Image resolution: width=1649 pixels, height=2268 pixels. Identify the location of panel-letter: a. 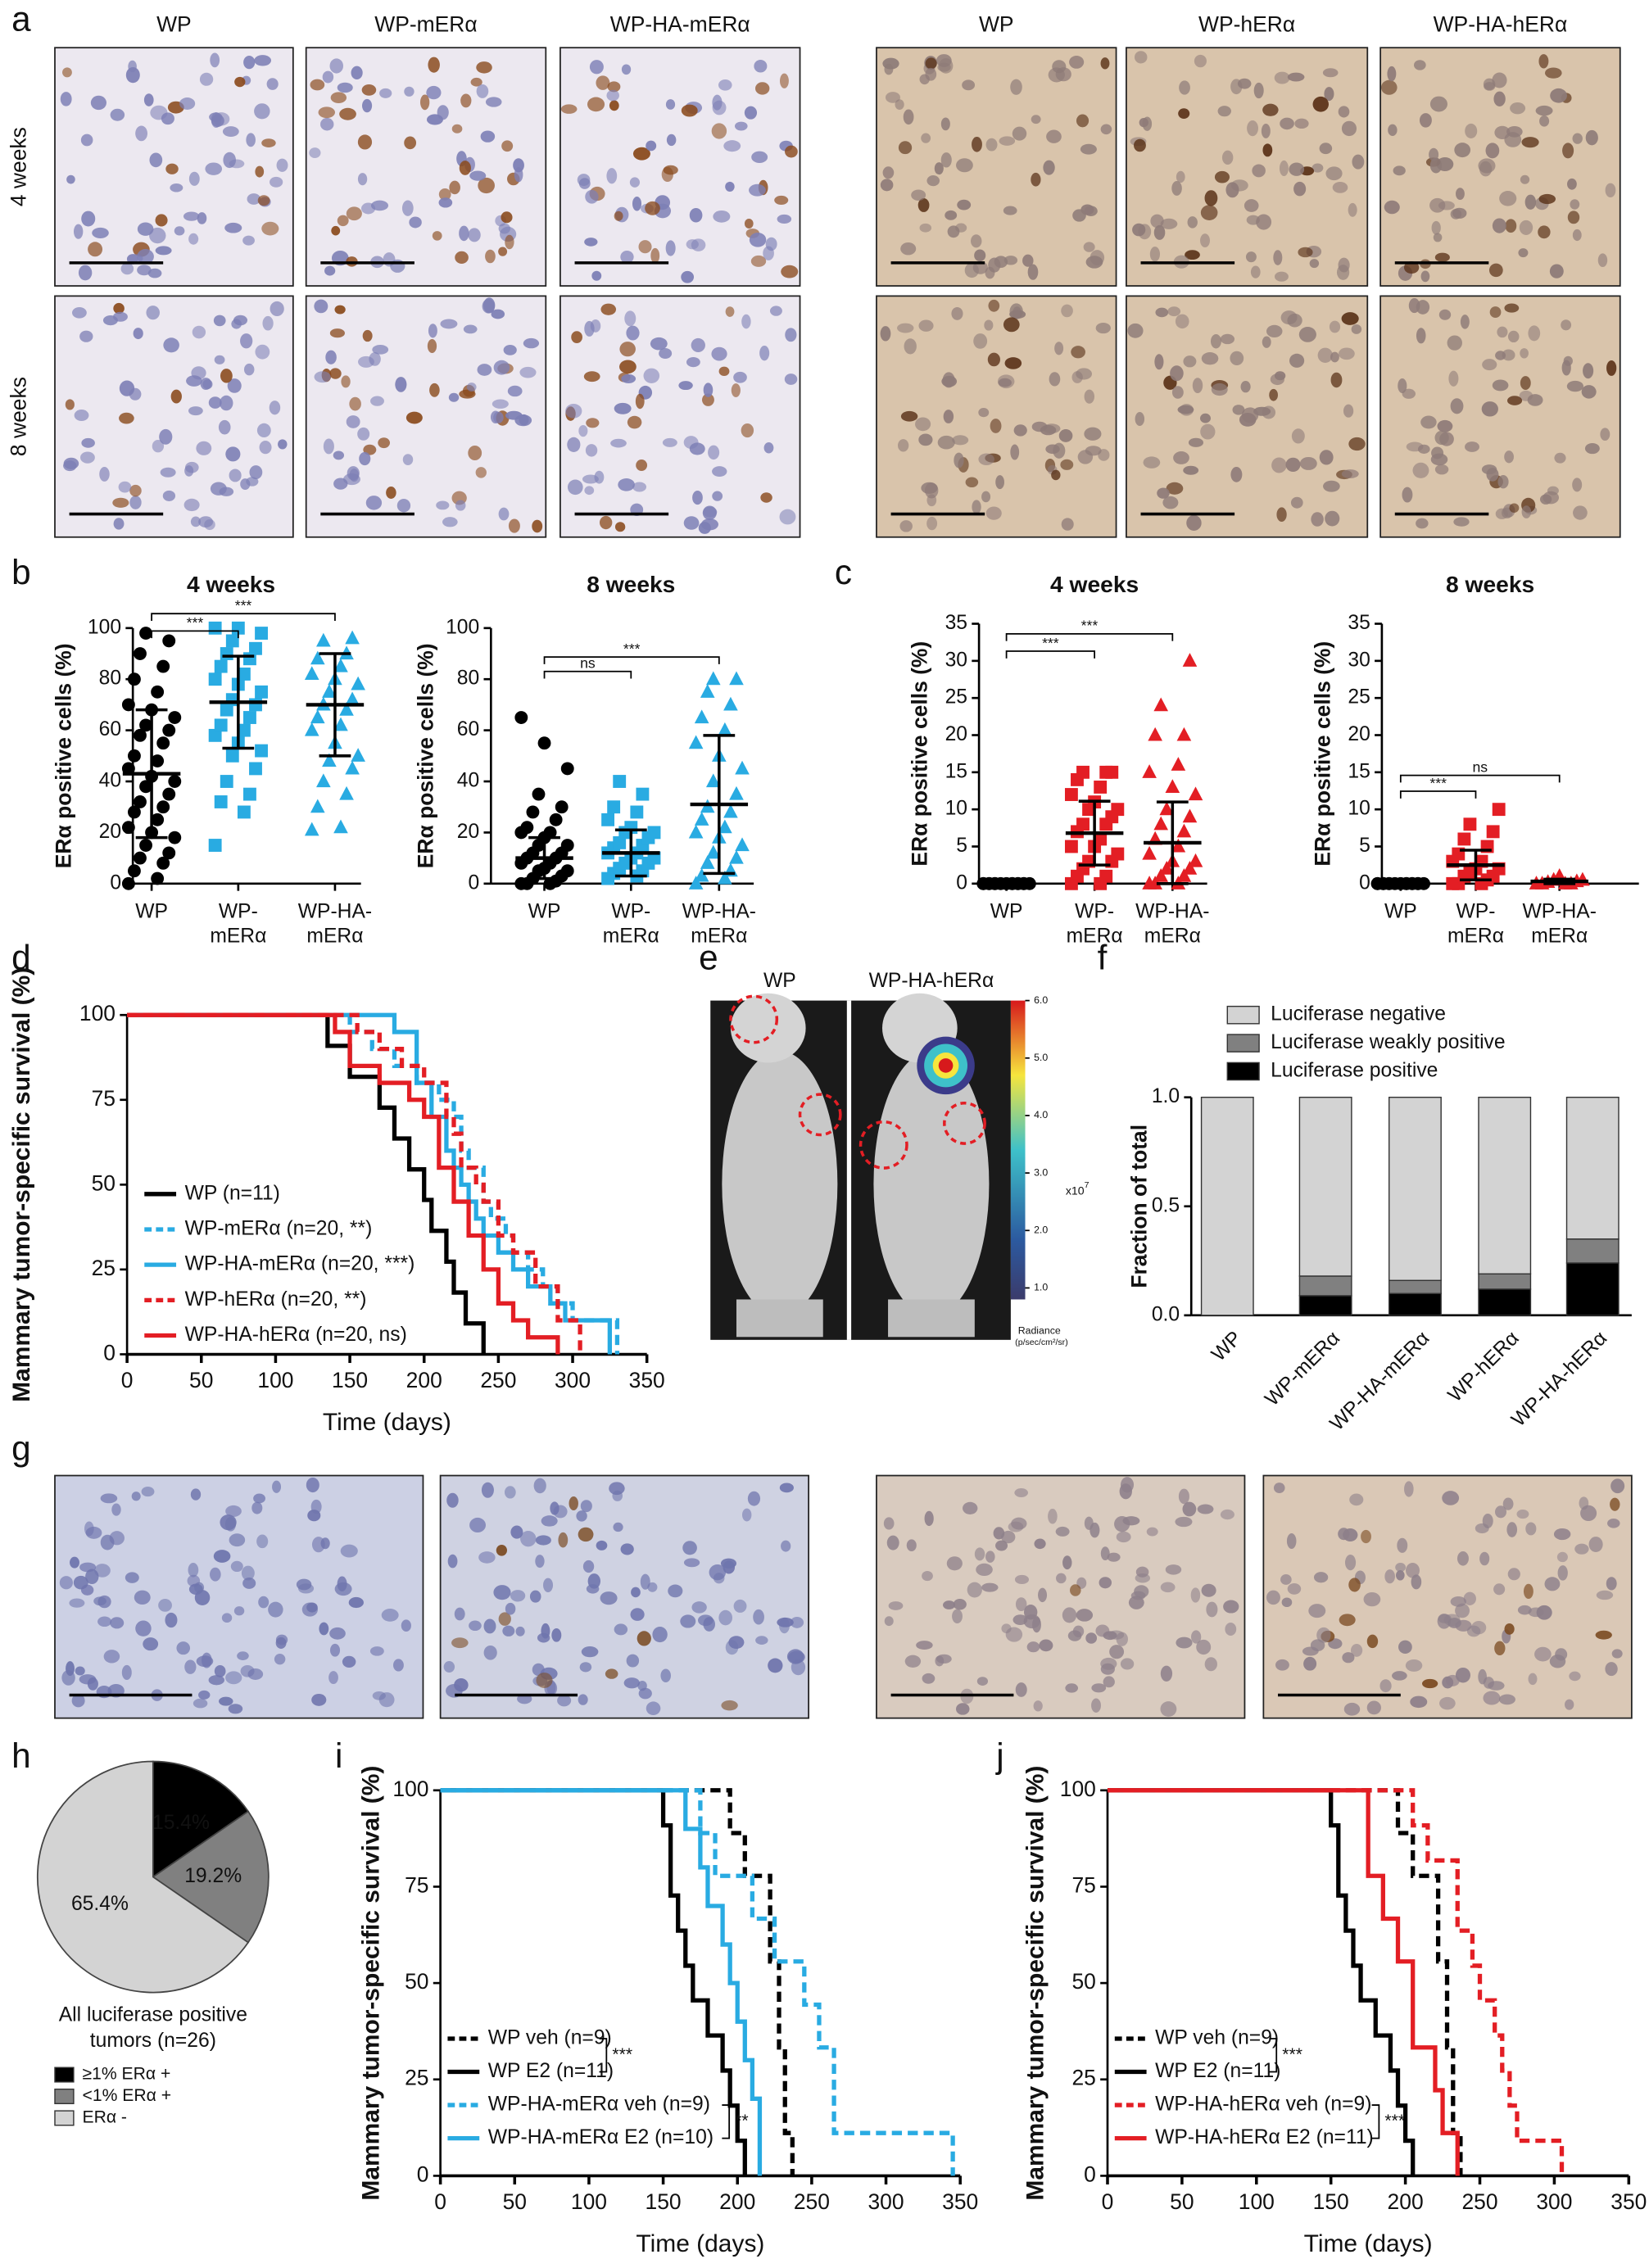
(21, 19).